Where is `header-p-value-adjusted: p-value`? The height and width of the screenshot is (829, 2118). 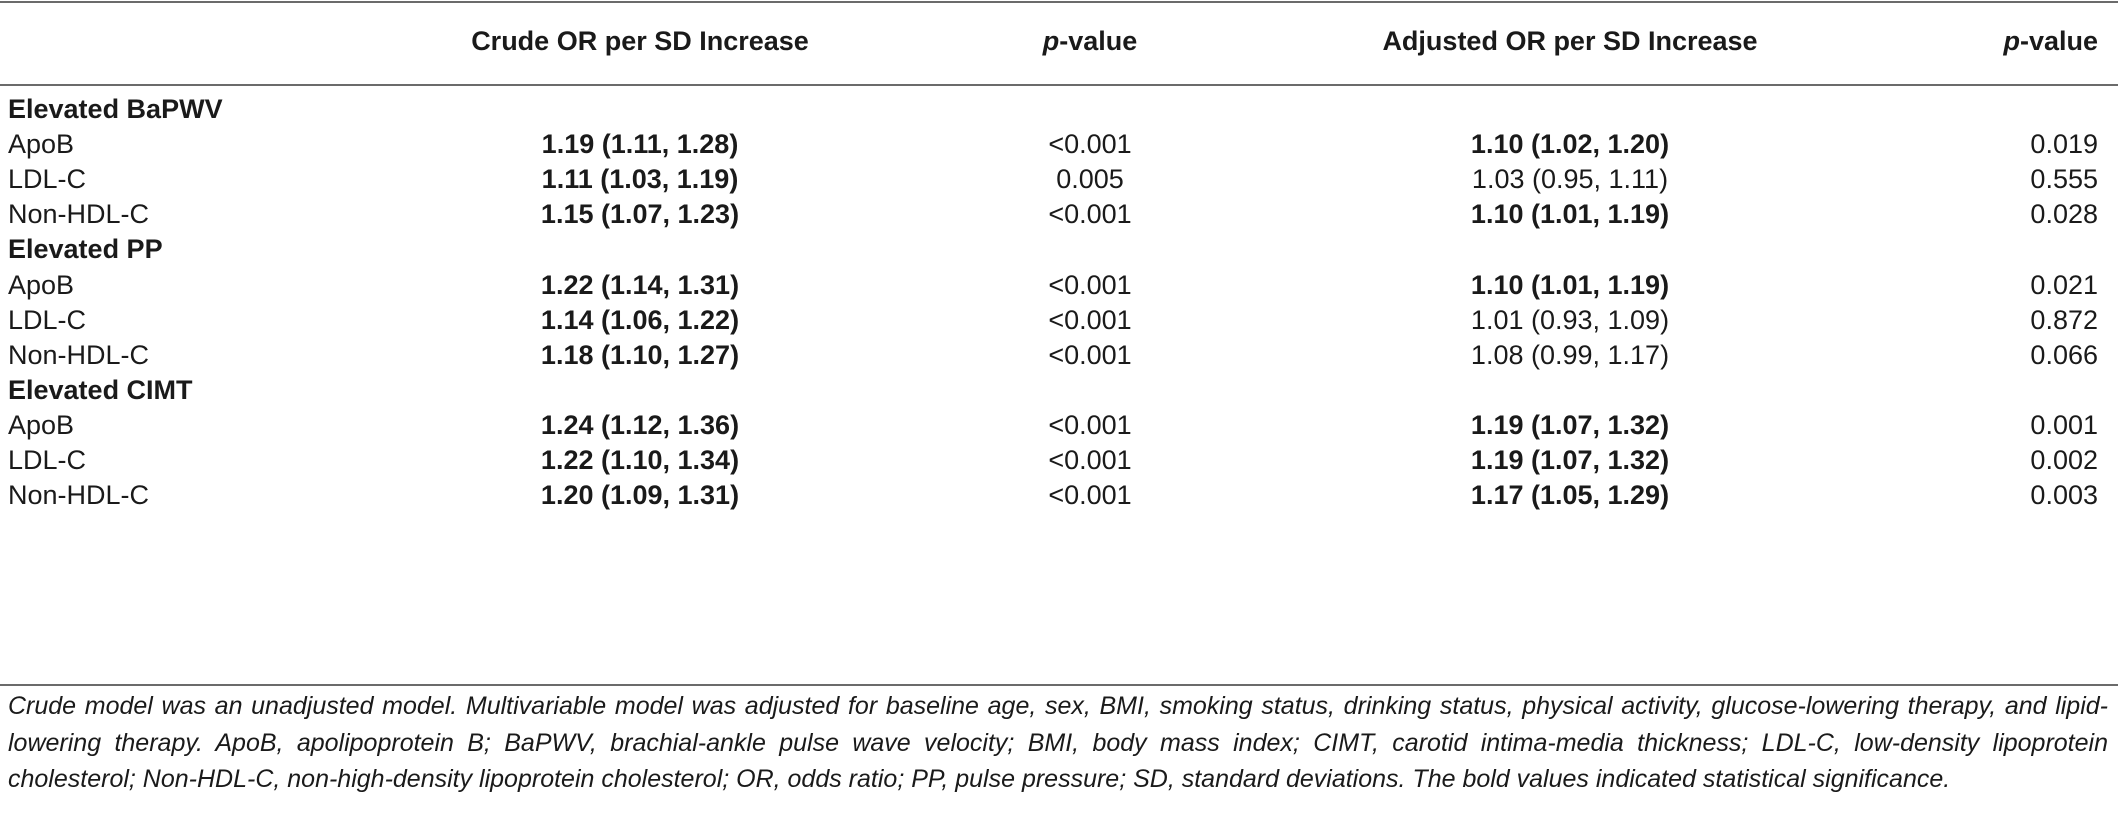 header-p-value-adjusted: p-value is located at coordinates (2050, 41).